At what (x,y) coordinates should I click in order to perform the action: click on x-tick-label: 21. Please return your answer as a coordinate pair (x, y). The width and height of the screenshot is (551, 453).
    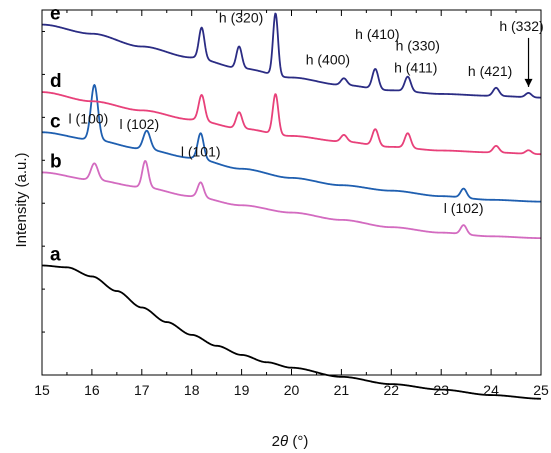
    Looking at the image, I should click on (342, 390).